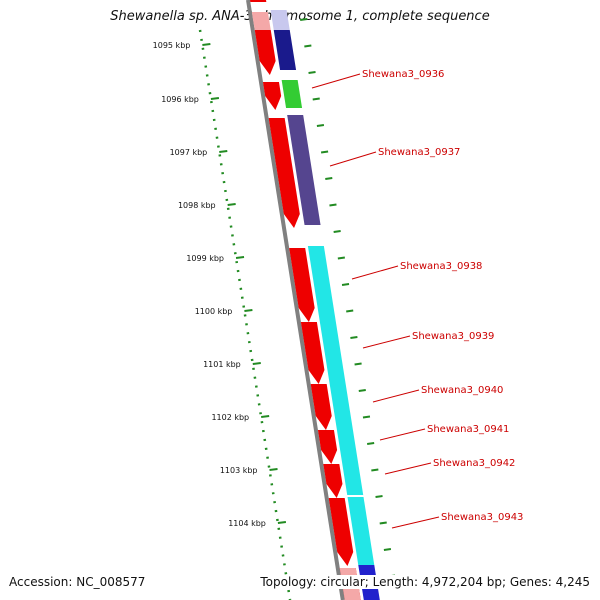 Image resolution: width=600 pixels, height=600 pixels. What do you see at coordinates (222, 364) in the screenshot?
I see `ruler-label: 1101 kbp` at bounding box center [222, 364].